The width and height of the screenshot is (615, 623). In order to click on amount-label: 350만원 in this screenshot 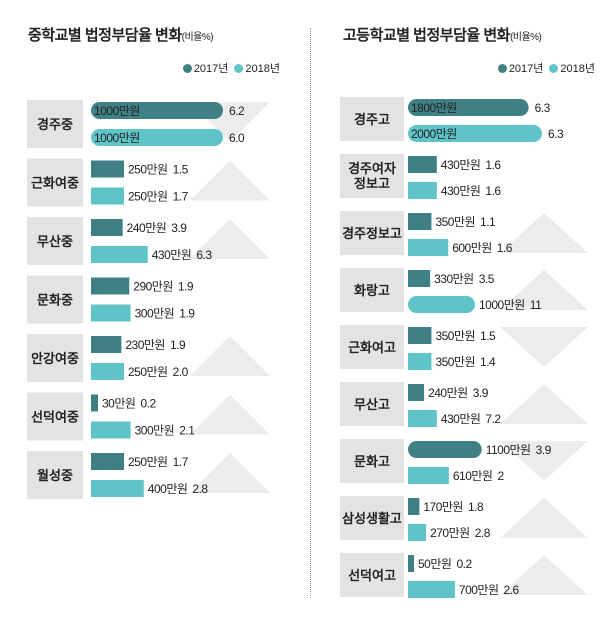, I will do `click(455, 362)`.